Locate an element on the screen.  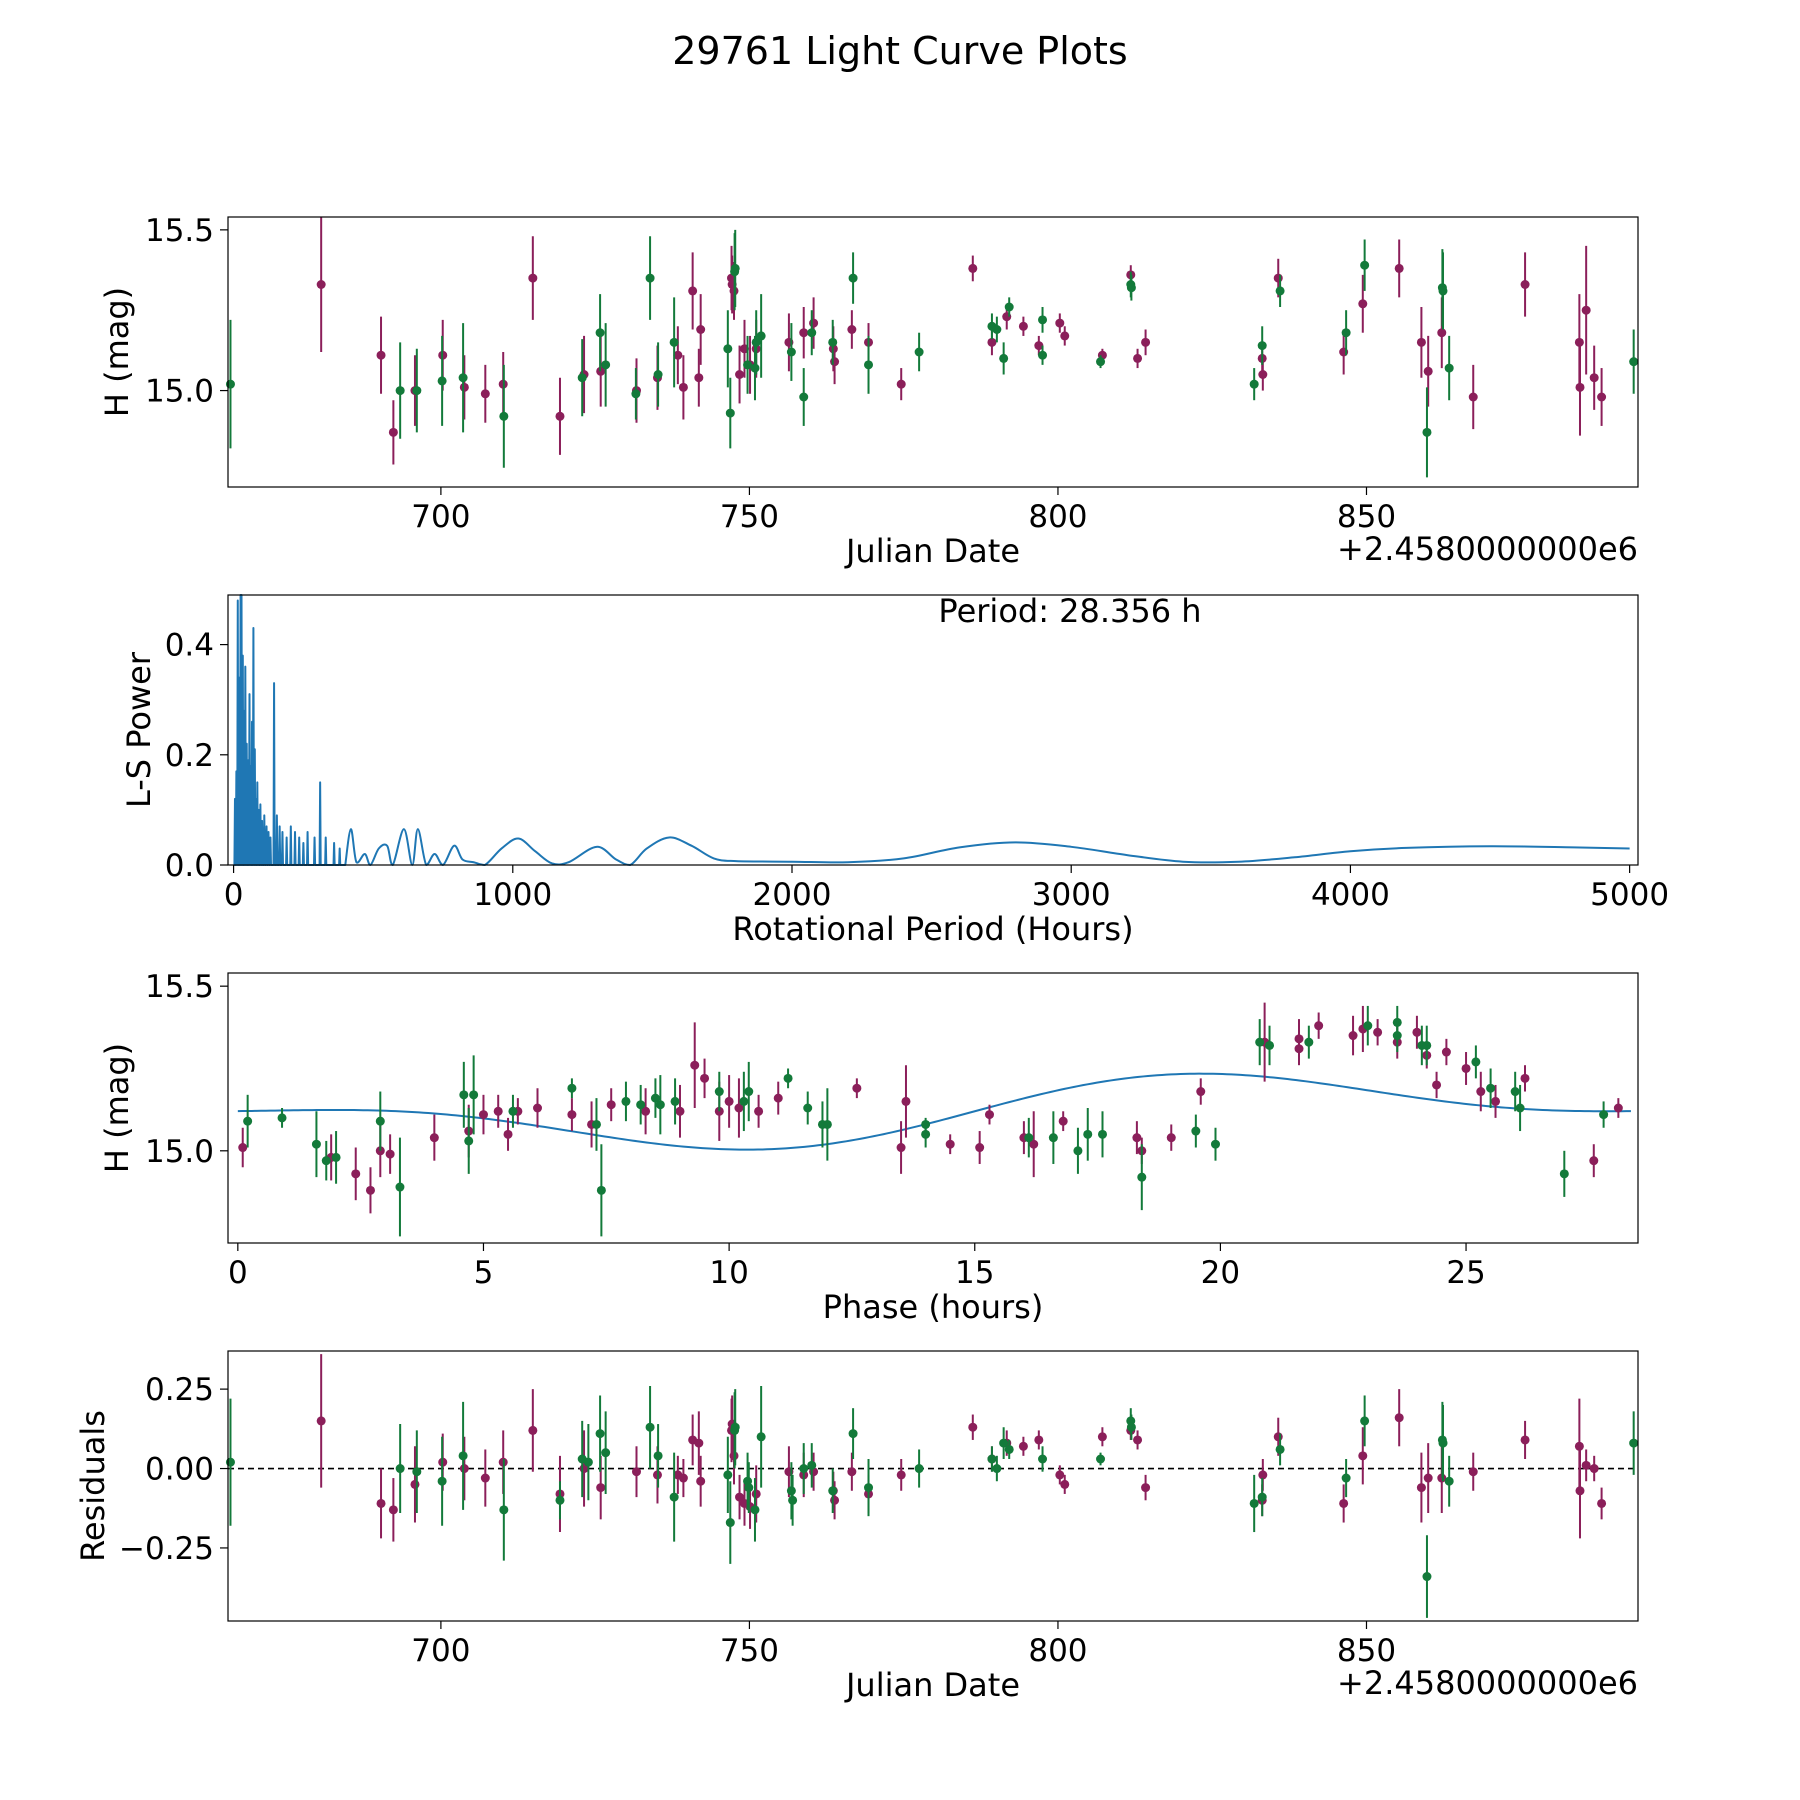
periodogram-marks is located at coordinates (931, 730).